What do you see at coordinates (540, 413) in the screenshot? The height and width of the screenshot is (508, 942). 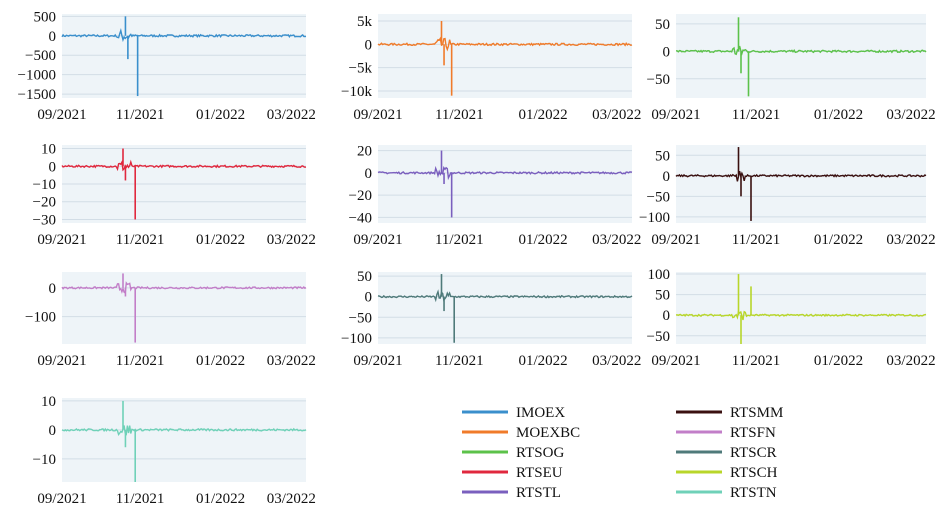 I see `legend-label: IMOEX` at bounding box center [540, 413].